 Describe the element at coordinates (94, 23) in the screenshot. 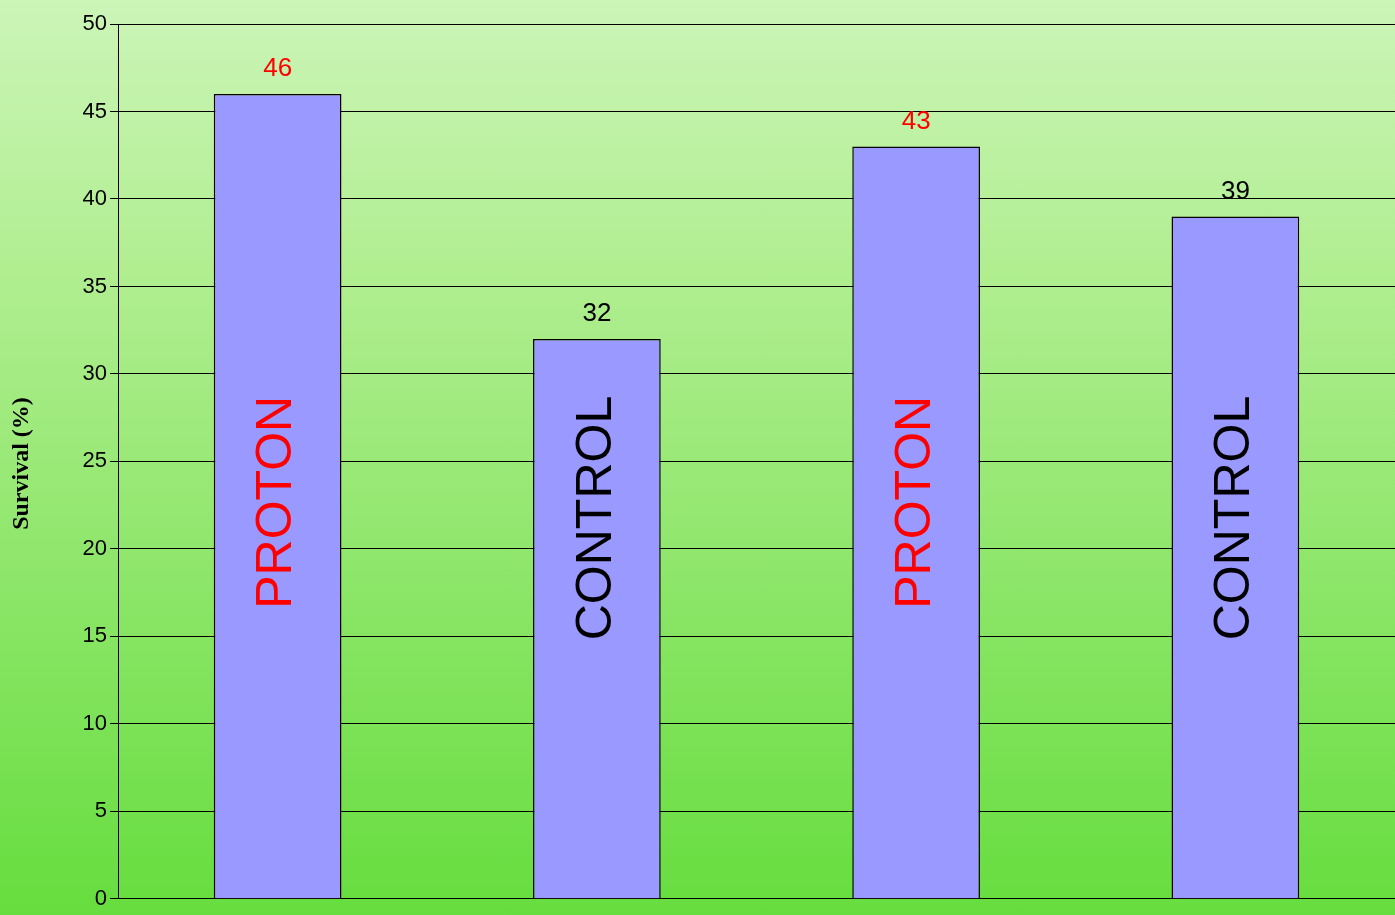

I see `y-tick-label: 50` at that location.